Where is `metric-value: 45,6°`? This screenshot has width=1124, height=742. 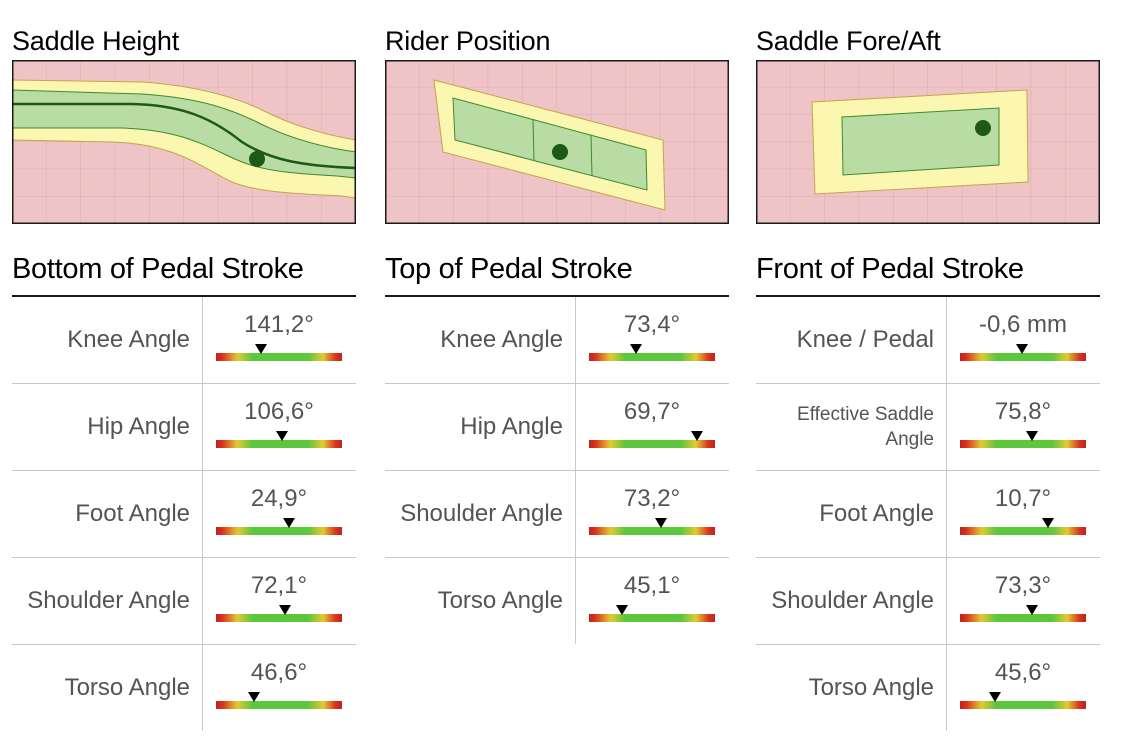
metric-value: 45,6° is located at coordinates (1023, 672).